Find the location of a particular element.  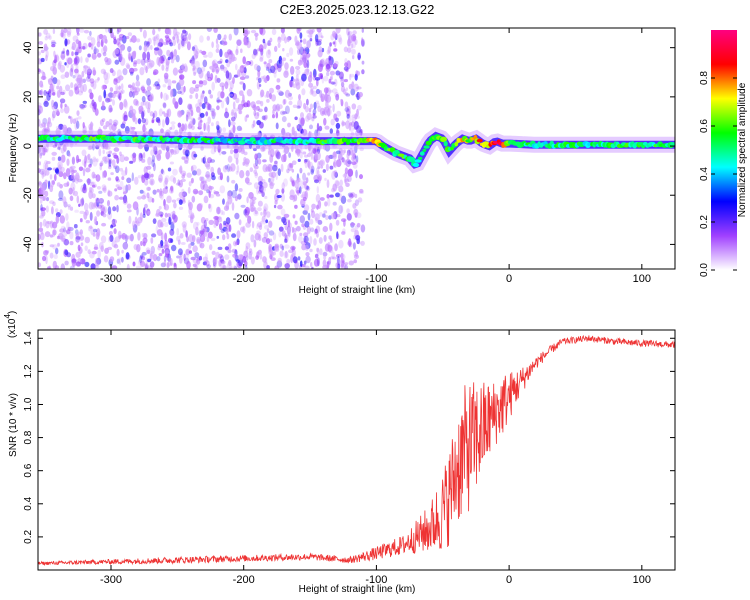

snr-multiplier-base: (x10 is located at coordinates (12, 328).